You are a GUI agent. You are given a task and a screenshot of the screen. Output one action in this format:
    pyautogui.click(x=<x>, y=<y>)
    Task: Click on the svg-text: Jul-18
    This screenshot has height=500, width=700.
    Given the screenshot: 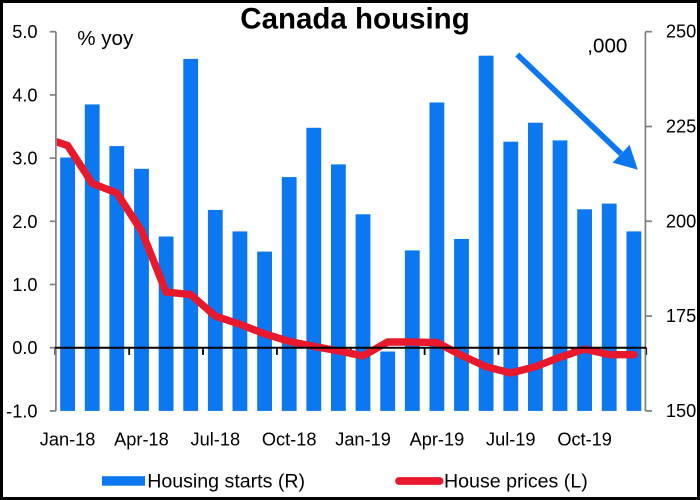 What is the action you would take?
    pyautogui.click(x=216, y=439)
    